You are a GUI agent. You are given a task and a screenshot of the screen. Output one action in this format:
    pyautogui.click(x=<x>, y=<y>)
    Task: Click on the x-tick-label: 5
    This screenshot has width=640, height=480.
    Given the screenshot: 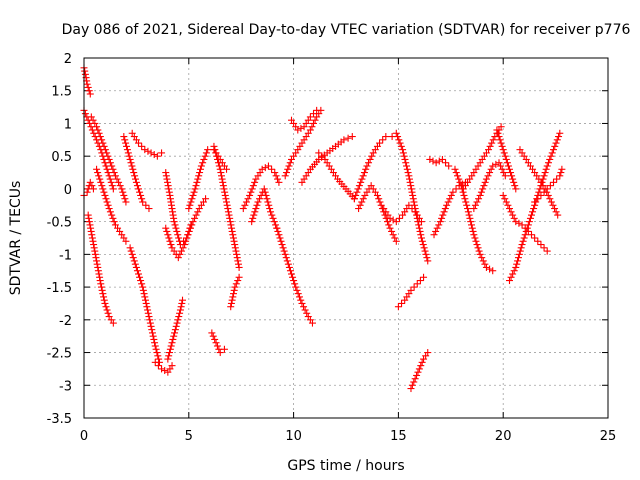 What is the action you would take?
    pyautogui.click(x=189, y=436)
    